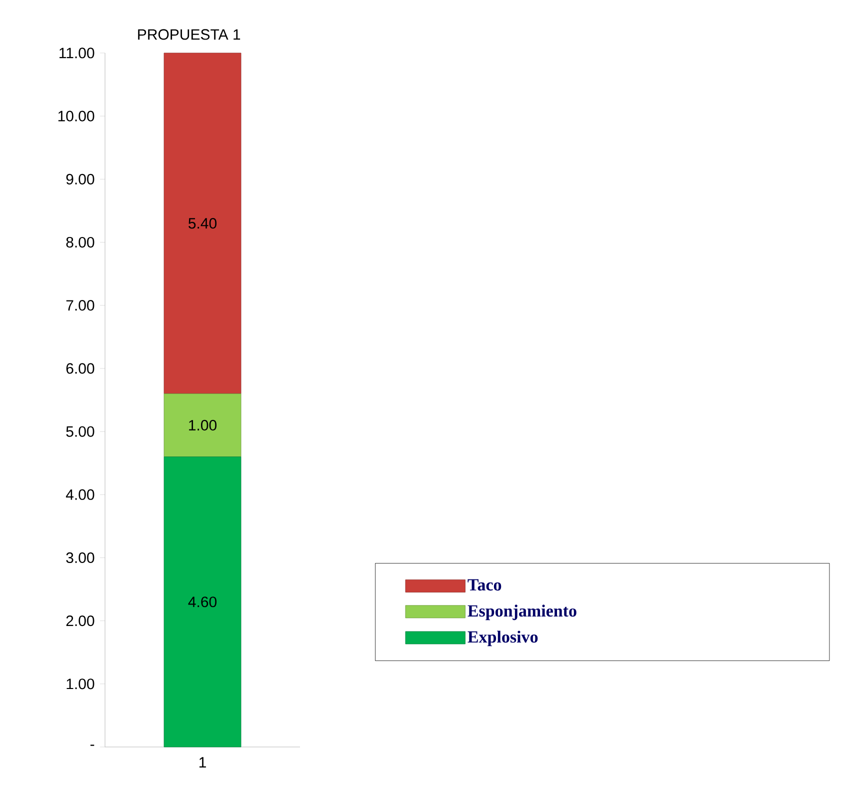 Image resolution: width=857 pixels, height=803 pixels. Describe the element at coordinates (202, 762) in the screenshot. I see `x-tick-label: 1` at that location.